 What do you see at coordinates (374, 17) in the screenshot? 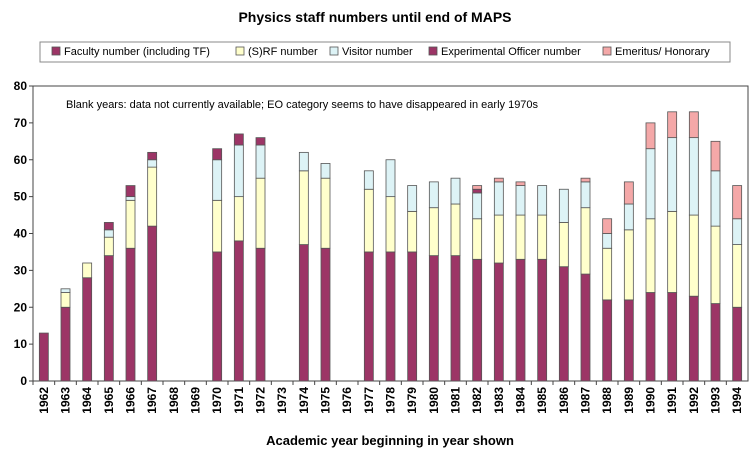
I see `chart-title: Physics staff numbers until end of MAPS` at bounding box center [374, 17].